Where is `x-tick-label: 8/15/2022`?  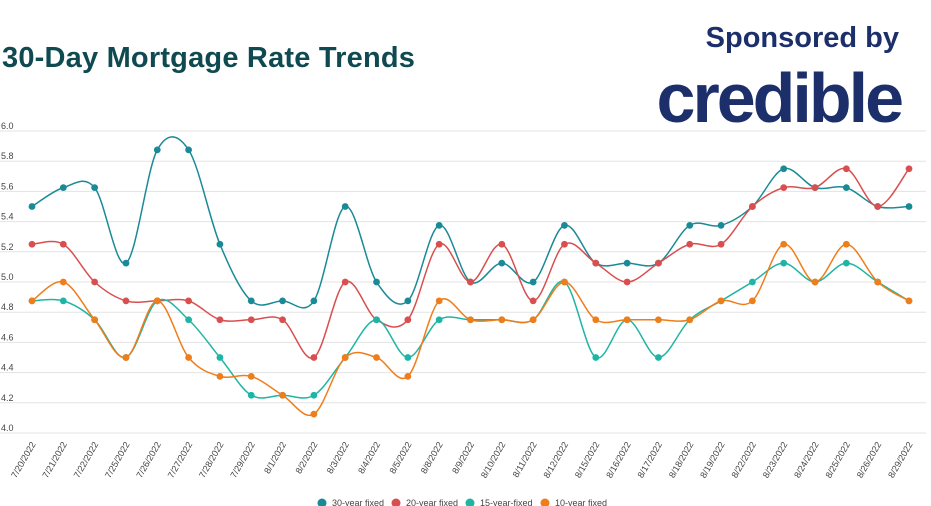 x-tick-label: 8/15/2022 is located at coordinates (587, 460).